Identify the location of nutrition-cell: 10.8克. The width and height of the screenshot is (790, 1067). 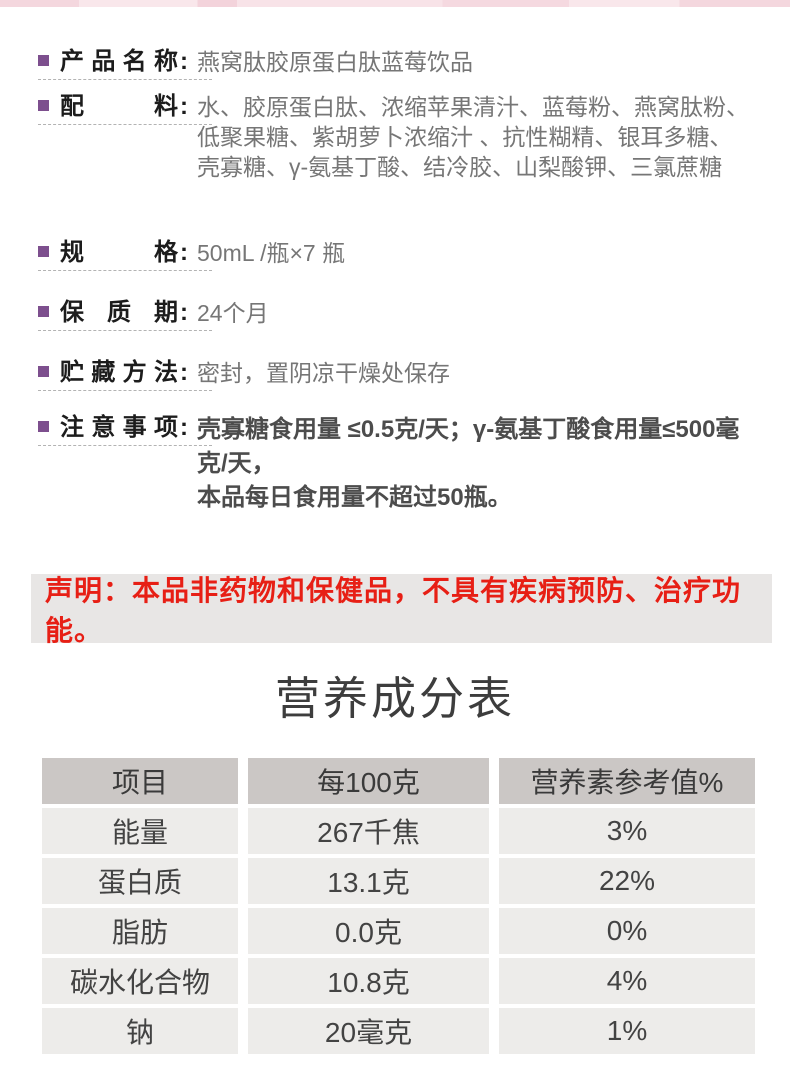
(368, 981).